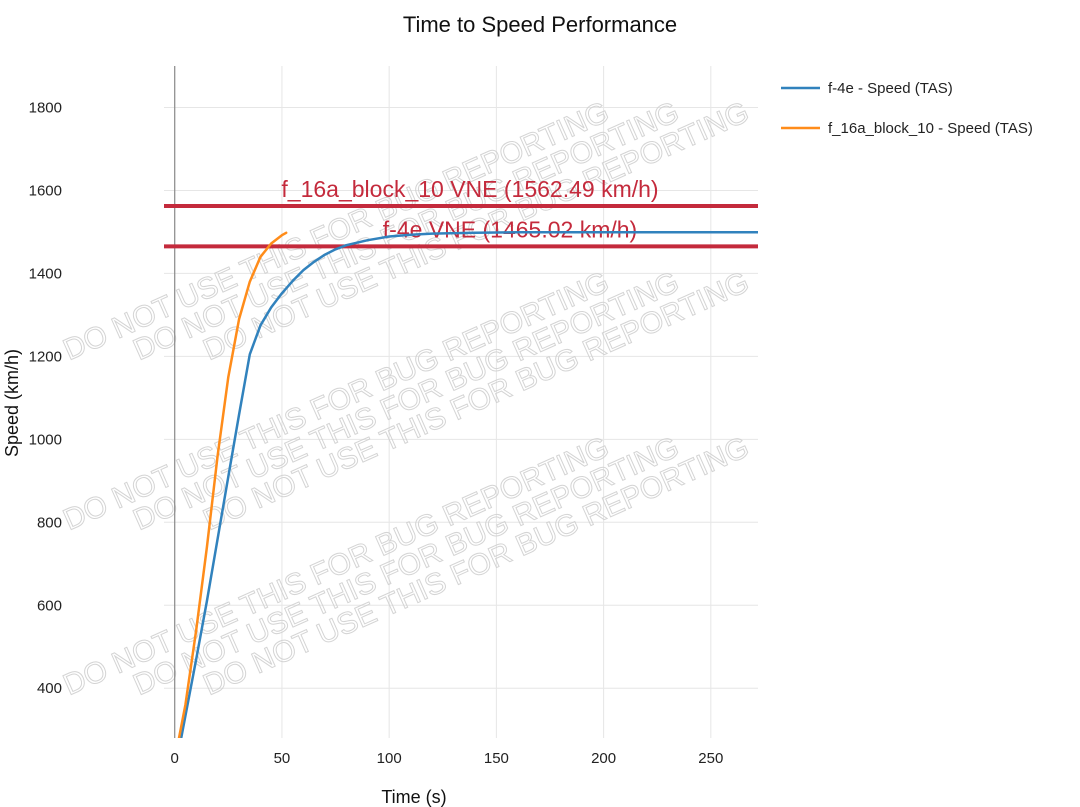 The image size is (1080, 807). What do you see at coordinates (45, 439) in the screenshot?
I see `y-tick-label: 1000` at bounding box center [45, 439].